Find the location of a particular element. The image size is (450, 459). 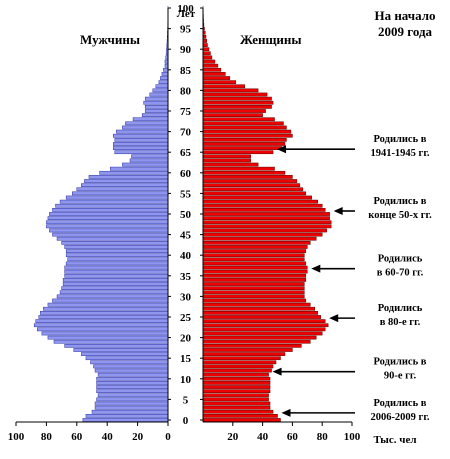

title-line-1: На начало is located at coordinates (404, 15).